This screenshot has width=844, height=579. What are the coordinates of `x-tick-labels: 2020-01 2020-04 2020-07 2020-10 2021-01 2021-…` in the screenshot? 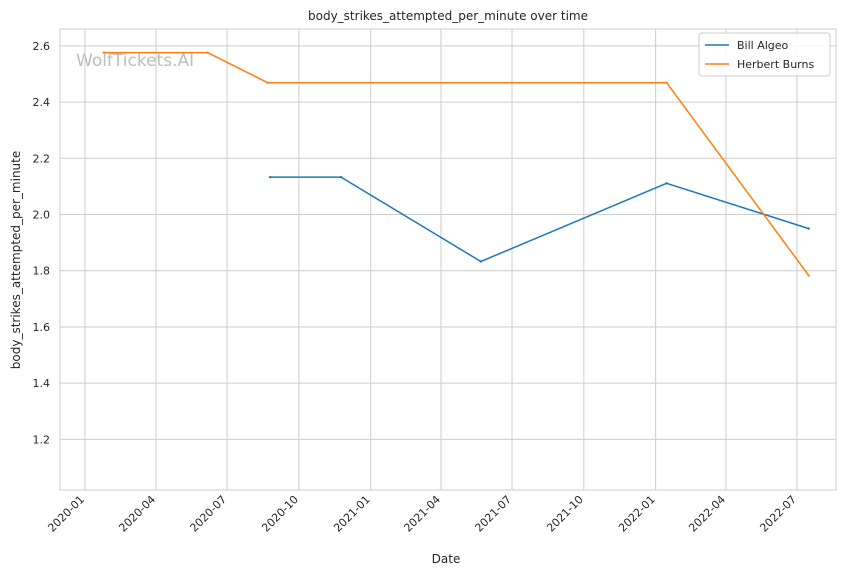 It's located at (422, 514).